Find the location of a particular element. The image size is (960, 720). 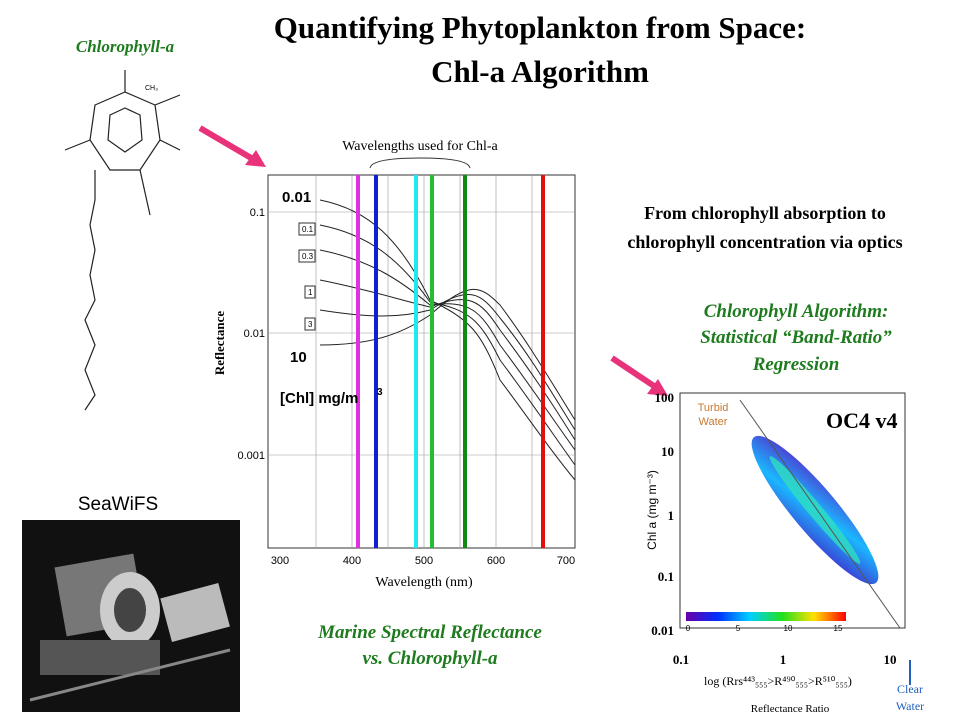

curve-label: 0.1 is located at coordinates (308, 229).